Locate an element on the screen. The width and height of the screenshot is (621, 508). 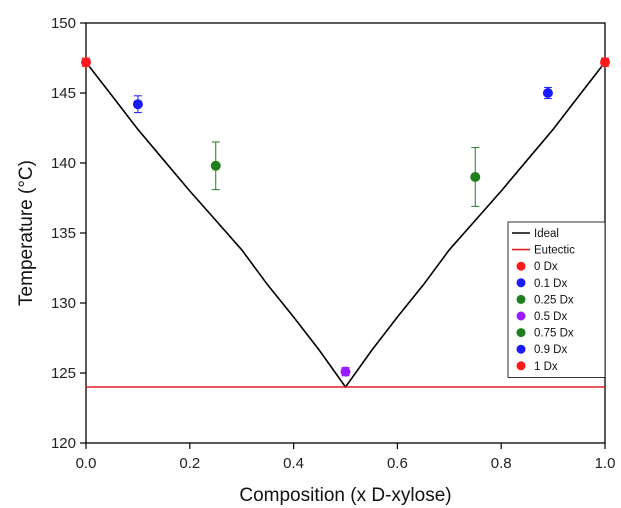
x-tick-label: 0.8 is located at coordinates (501, 463).